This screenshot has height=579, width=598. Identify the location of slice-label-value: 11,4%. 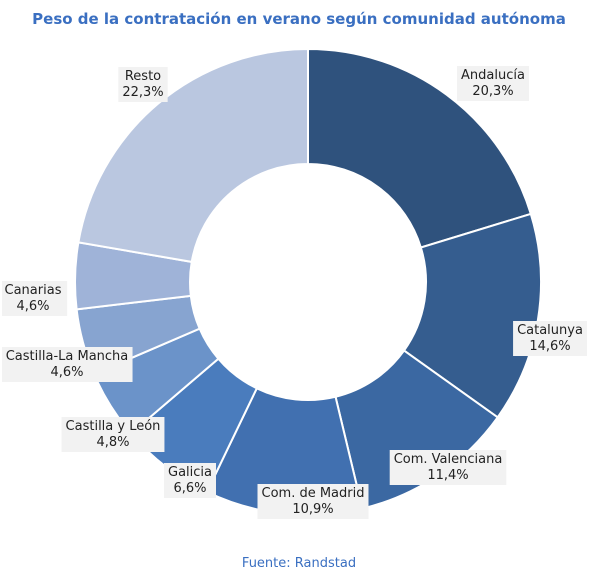
(447, 475).